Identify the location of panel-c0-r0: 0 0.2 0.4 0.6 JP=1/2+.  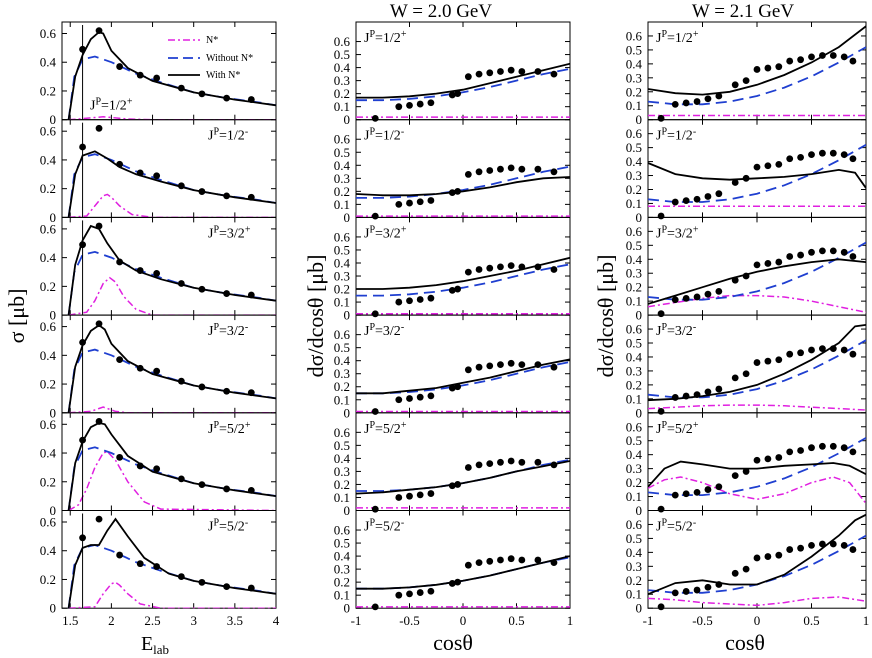
(158, 74).